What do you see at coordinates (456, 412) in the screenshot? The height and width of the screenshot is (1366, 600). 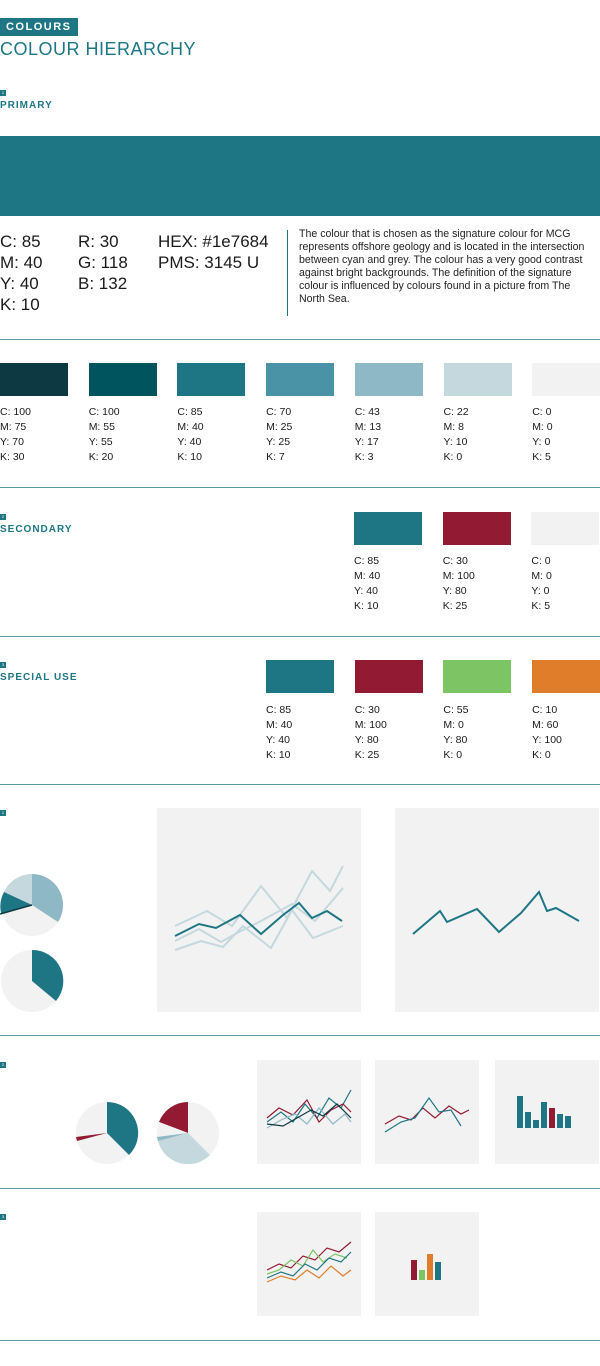 I see `tint-c-value: C: 22` at bounding box center [456, 412].